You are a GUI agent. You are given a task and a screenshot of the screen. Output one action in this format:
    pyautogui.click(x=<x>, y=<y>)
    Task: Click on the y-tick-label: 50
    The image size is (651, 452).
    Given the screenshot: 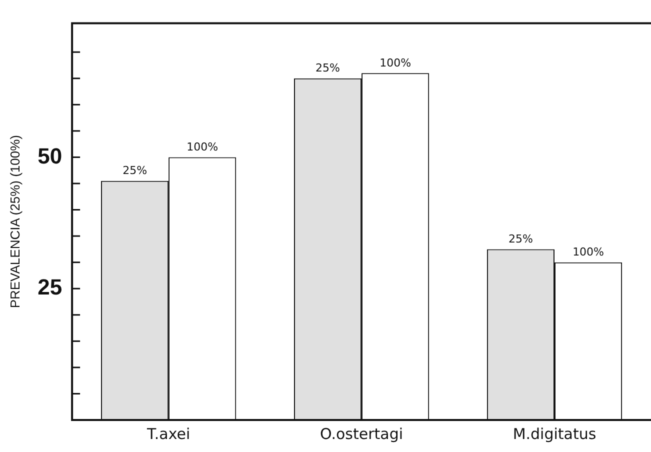 What is the action you would take?
    pyautogui.click(x=50, y=155)
    